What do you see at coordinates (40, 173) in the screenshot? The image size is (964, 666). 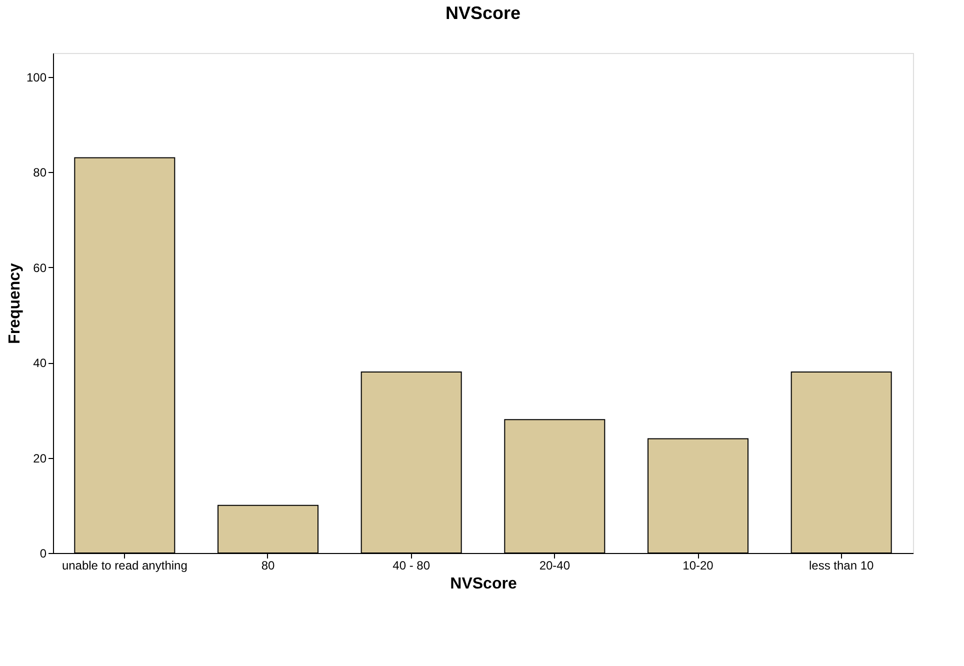 I see `y-tick-label: 80` at bounding box center [40, 173].